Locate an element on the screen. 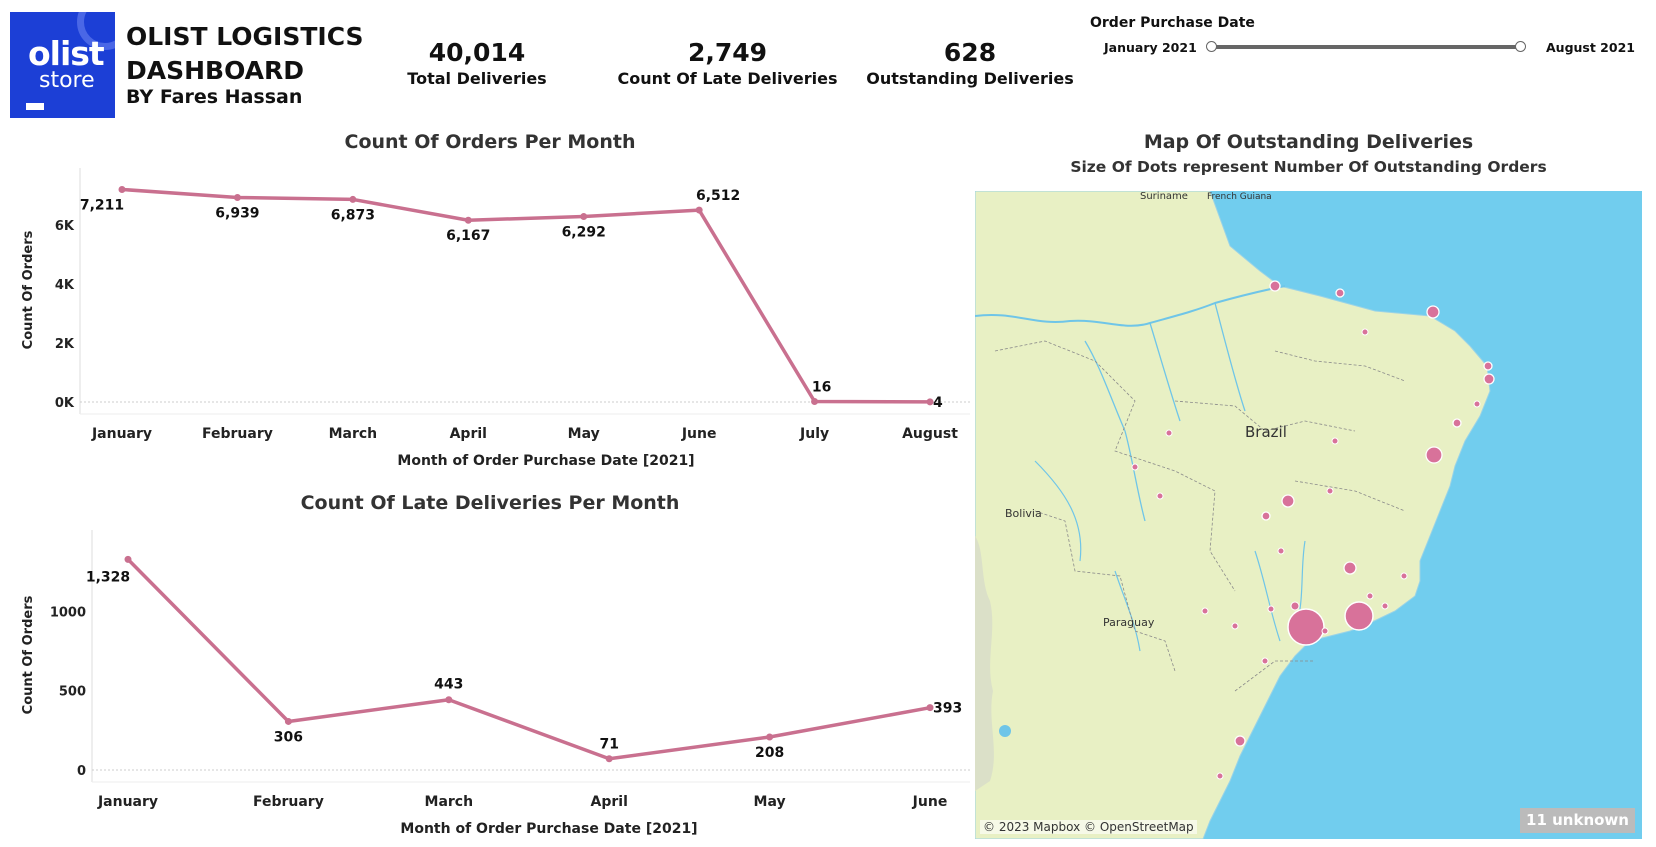 This screenshot has height=847, width=1656. date-filter-start-label: January 2021 is located at coordinates (1150, 47).